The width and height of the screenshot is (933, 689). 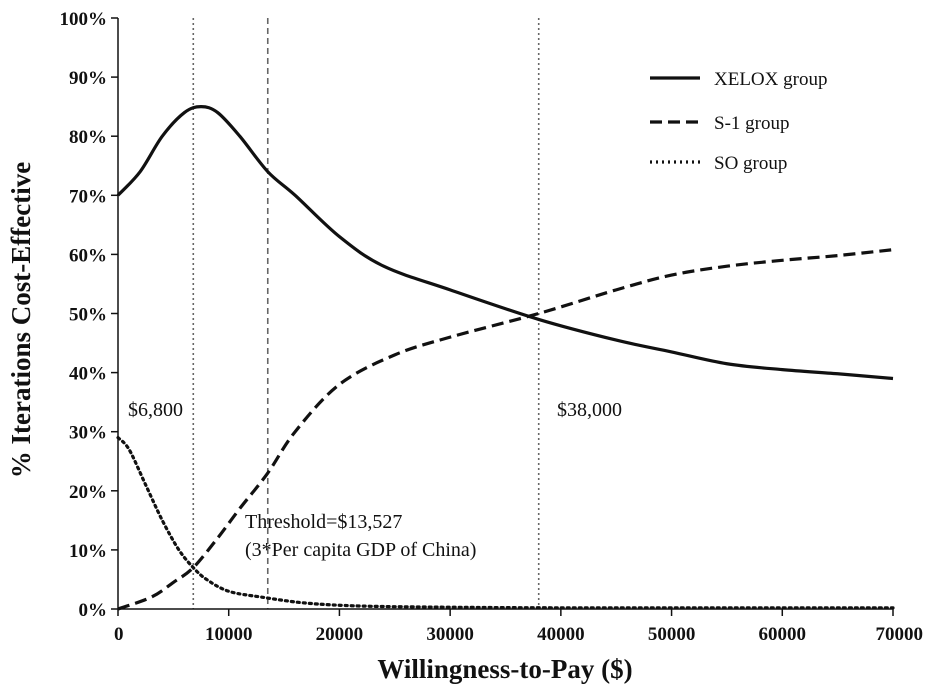 I want to click on y-tick-label: 50%, so click(x=88, y=315).